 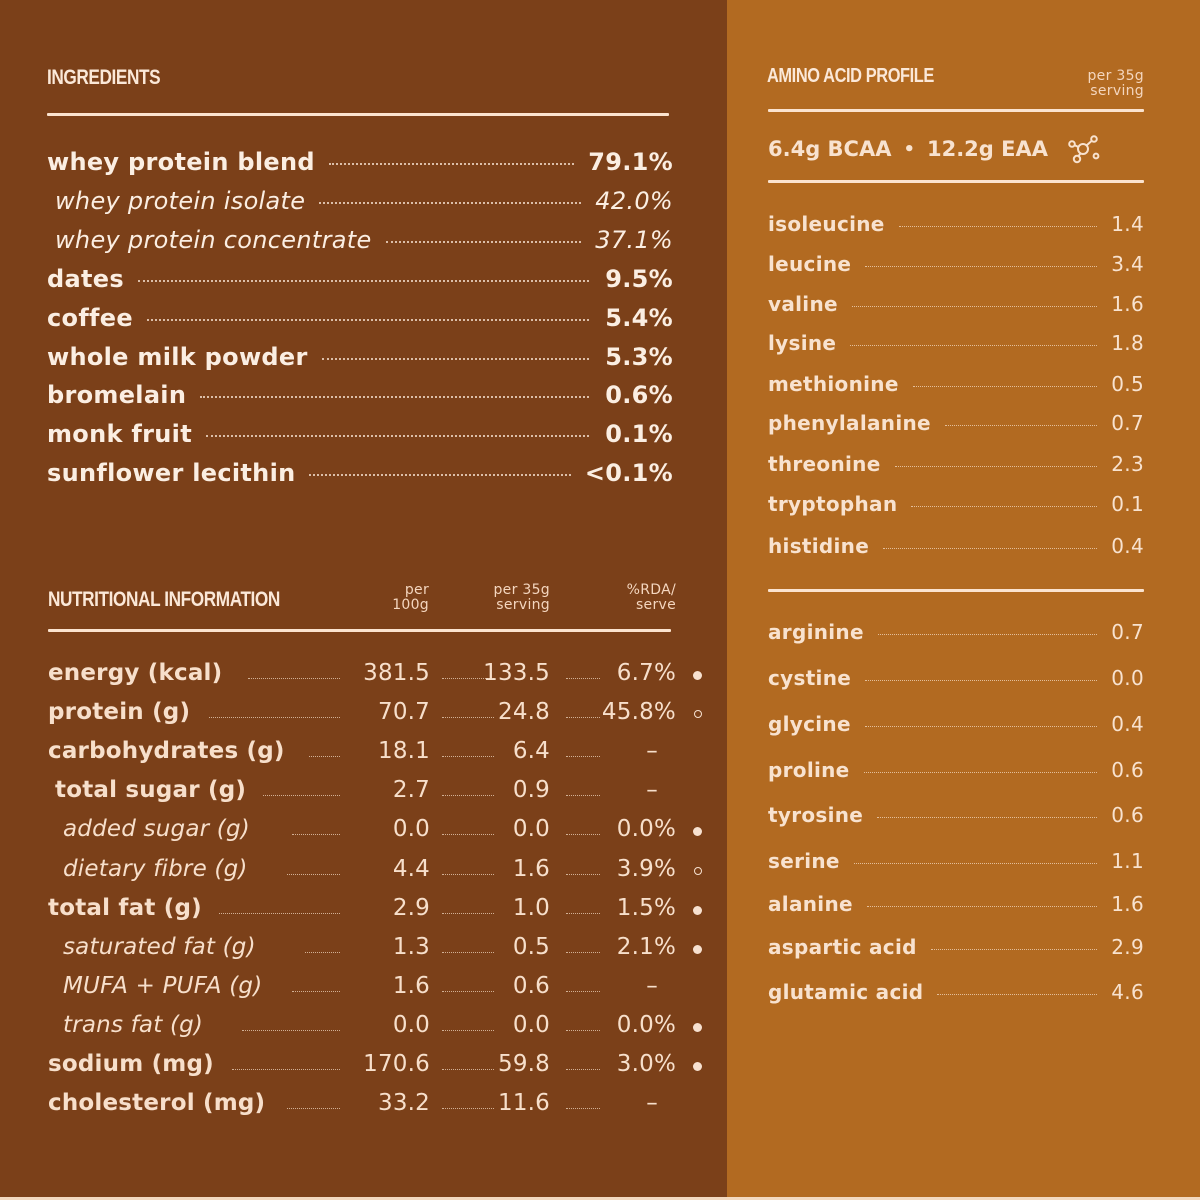 What do you see at coordinates (156, 829) in the screenshot?
I see `nutrient-name: added sugar (g)` at bounding box center [156, 829].